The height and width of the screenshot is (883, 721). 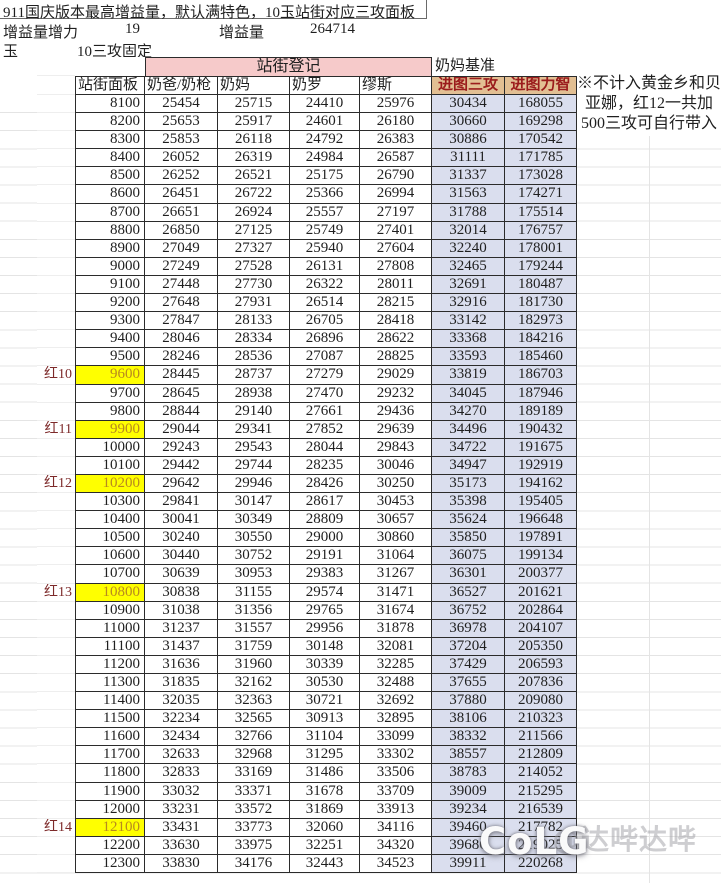 What do you see at coordinates (110, 791) in the screenshot?
I see `cell-street-panel: 11900` at bounding box center [110, 791].